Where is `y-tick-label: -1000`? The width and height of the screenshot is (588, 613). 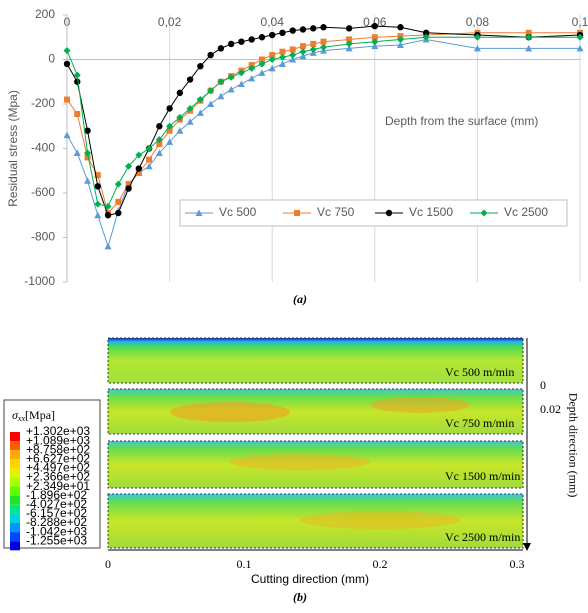
y-tick-label: -1000 is located at coordinates (39, 281).